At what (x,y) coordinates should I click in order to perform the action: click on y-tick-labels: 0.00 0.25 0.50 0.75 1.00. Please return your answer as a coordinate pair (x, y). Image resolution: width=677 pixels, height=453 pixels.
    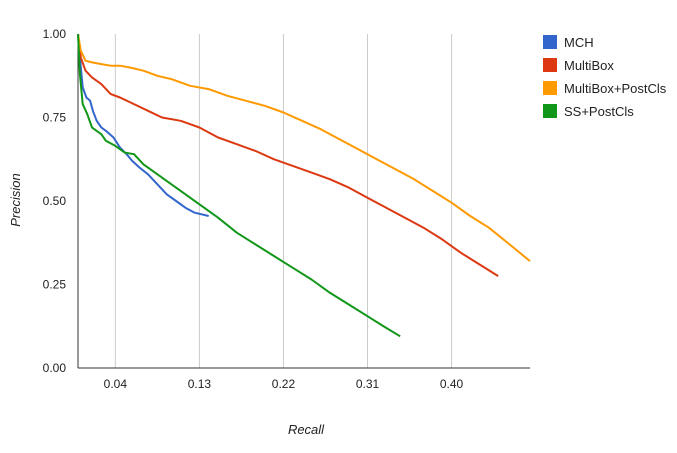
    Looking at the image, I should click on (55, 201).